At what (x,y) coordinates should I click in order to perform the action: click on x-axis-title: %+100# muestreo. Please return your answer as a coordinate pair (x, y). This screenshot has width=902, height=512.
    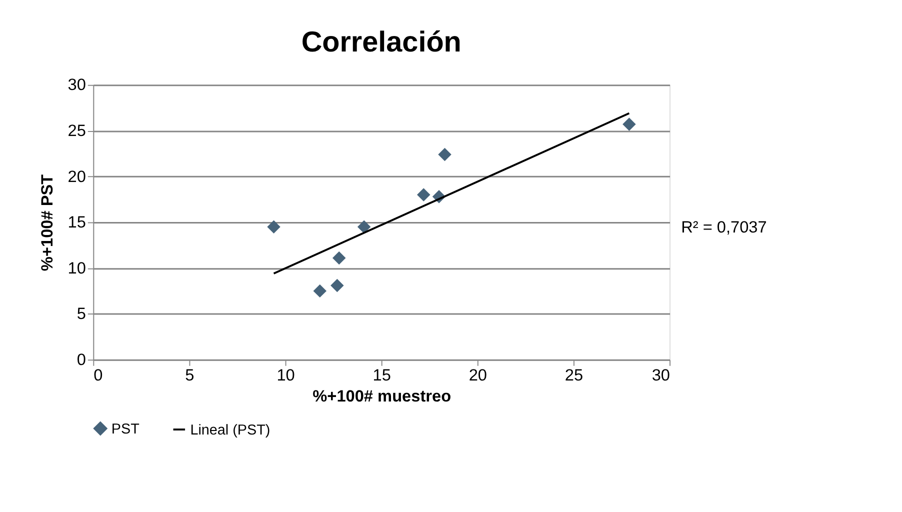
    Looking at the image, I should click on (382, 396).